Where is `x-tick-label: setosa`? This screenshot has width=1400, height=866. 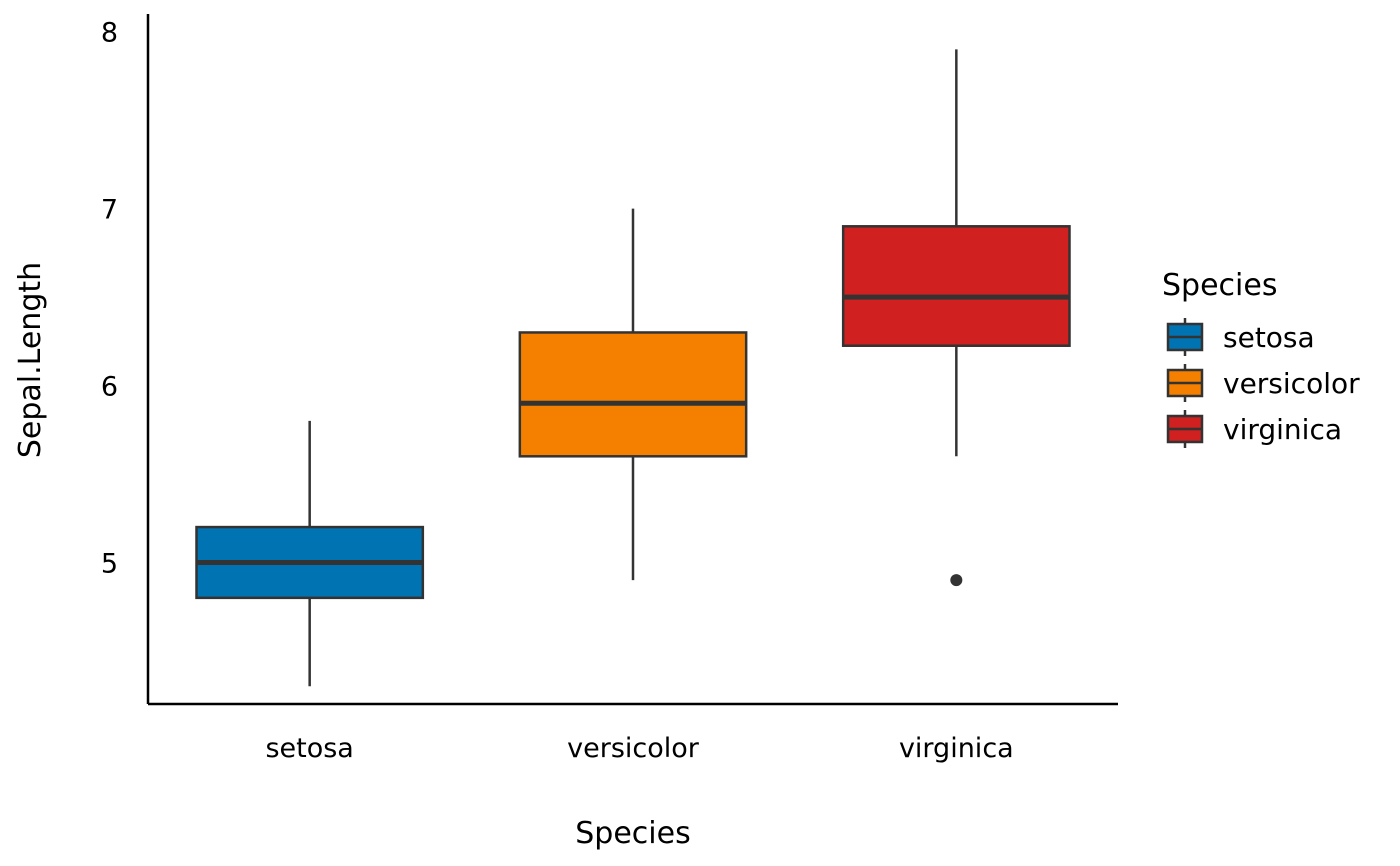
x-tick-label: setosa is located at coordinates (309, 748).